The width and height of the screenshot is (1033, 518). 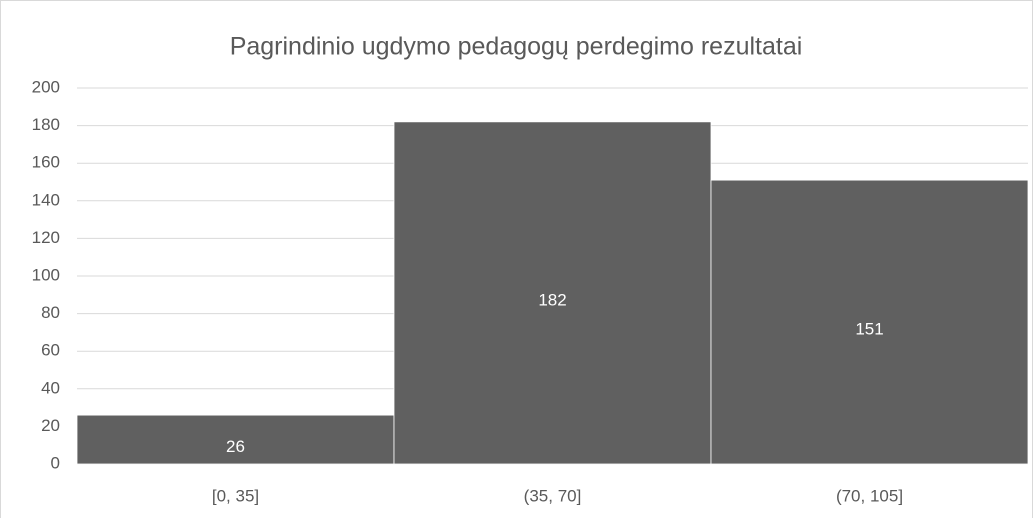 I want to click on y-tick-label: 140, so click(x=46, y=199).